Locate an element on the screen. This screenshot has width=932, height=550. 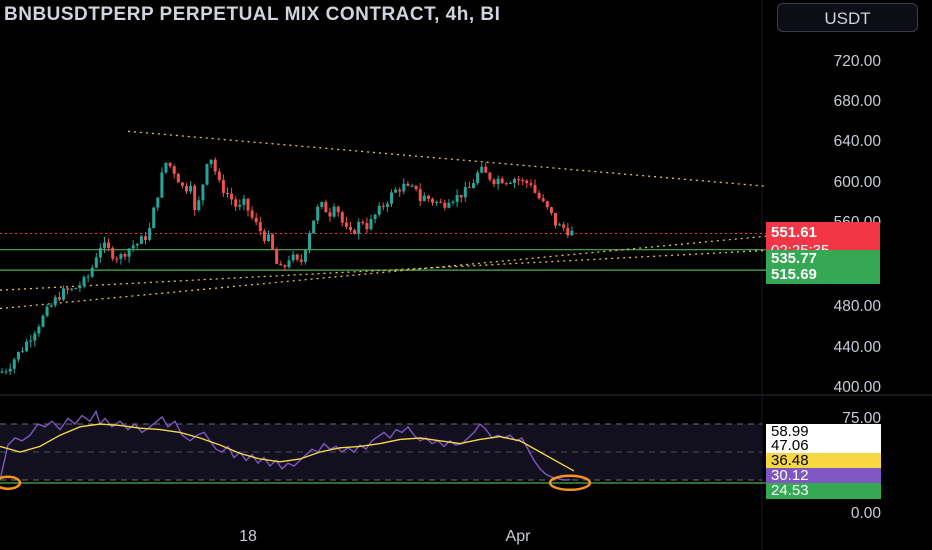
price-axis-label: 440.00 is located at coordinates (857, 347).